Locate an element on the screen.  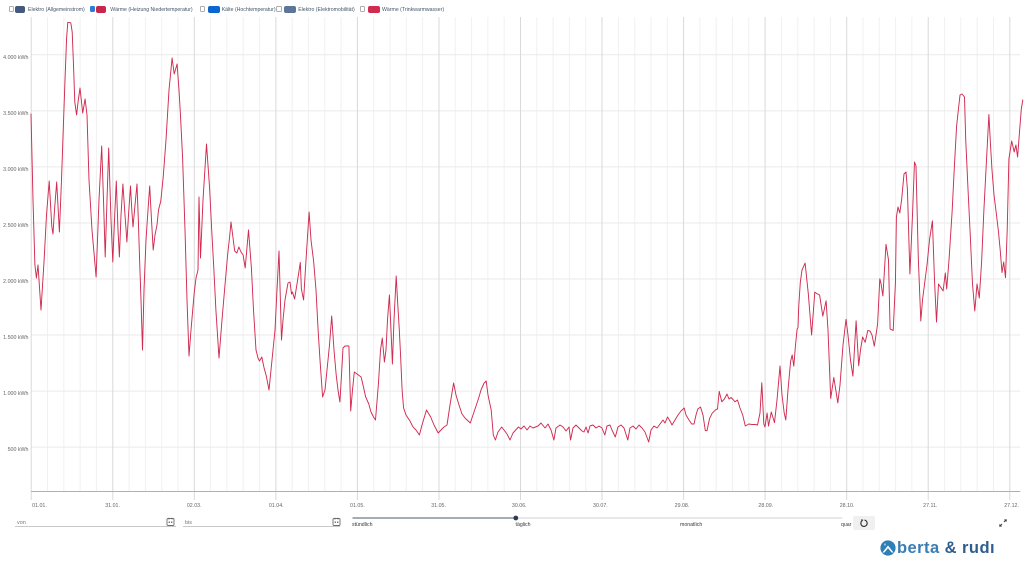
svg-text: 2.500 kWh is located at coordinates (15, 226).